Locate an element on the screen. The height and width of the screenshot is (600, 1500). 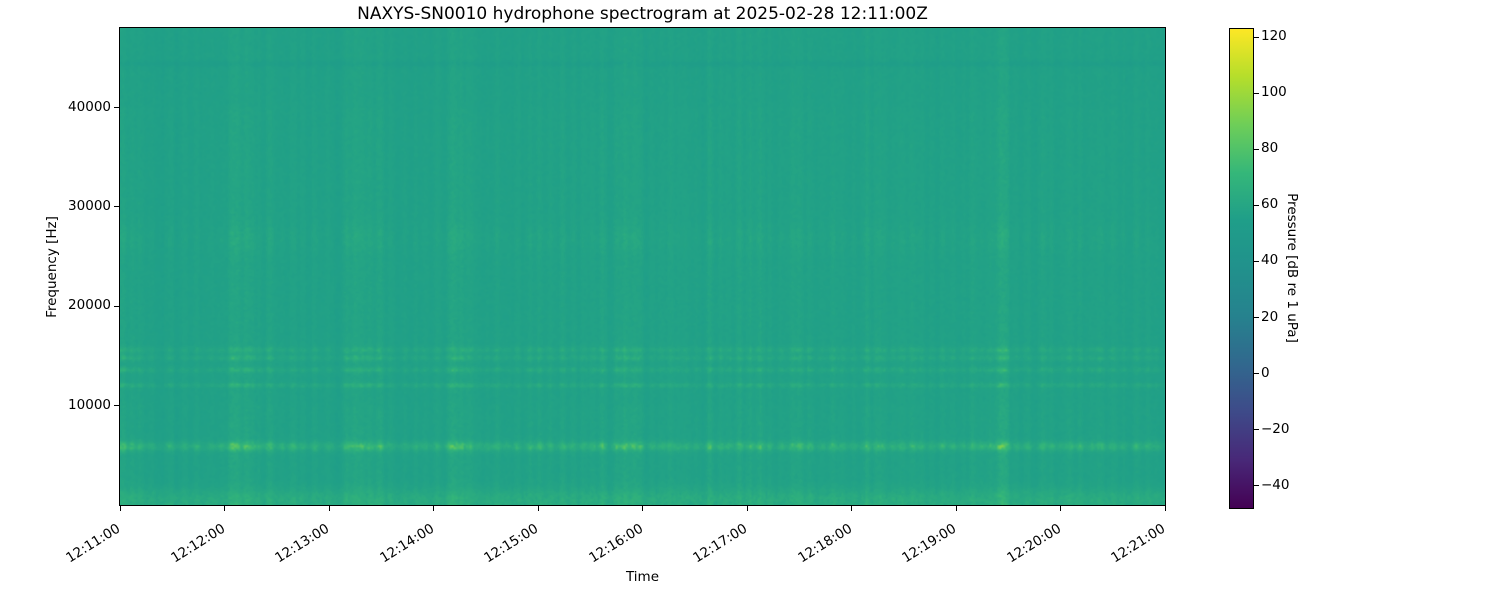
x-tick-label: 12:21:00 is located at coordinates (1138, 543).